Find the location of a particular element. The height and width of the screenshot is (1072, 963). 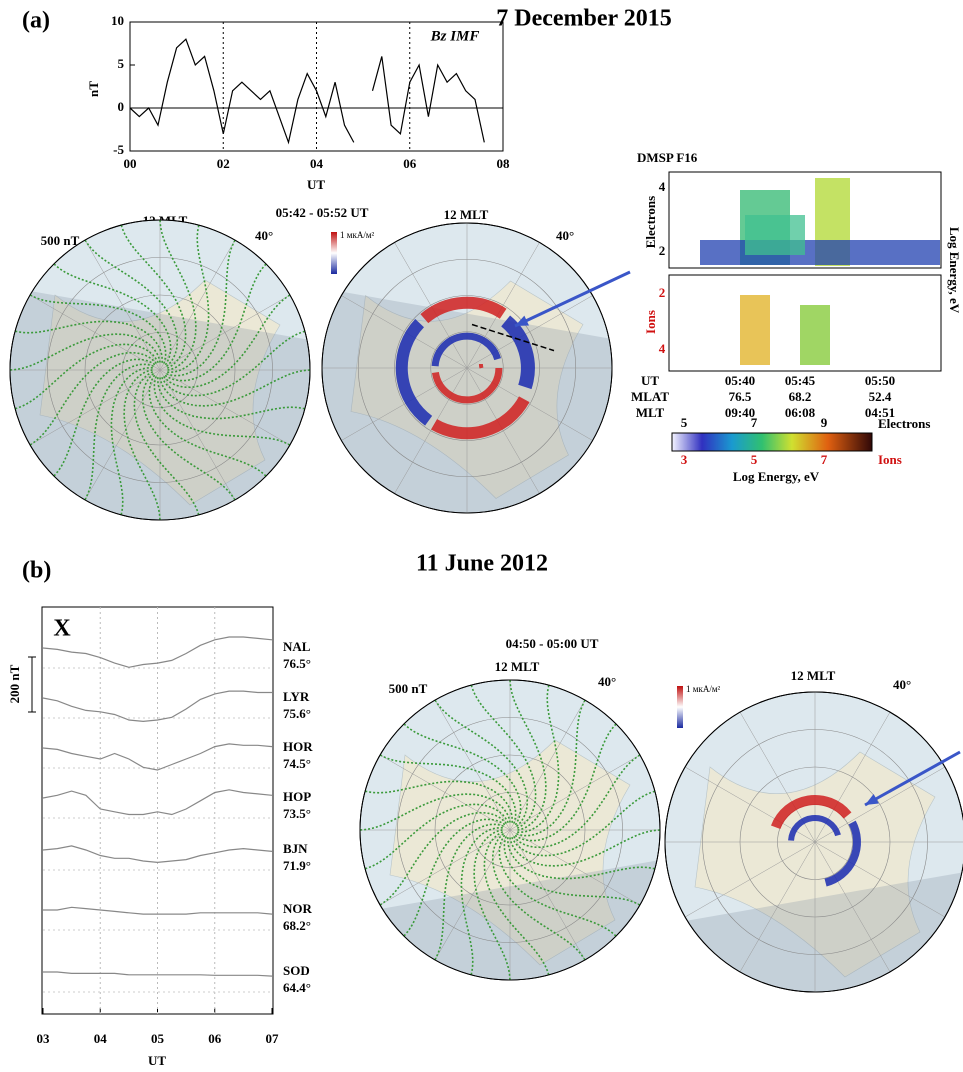

x-tick-label: 02 is located at coordinates (223, 163).